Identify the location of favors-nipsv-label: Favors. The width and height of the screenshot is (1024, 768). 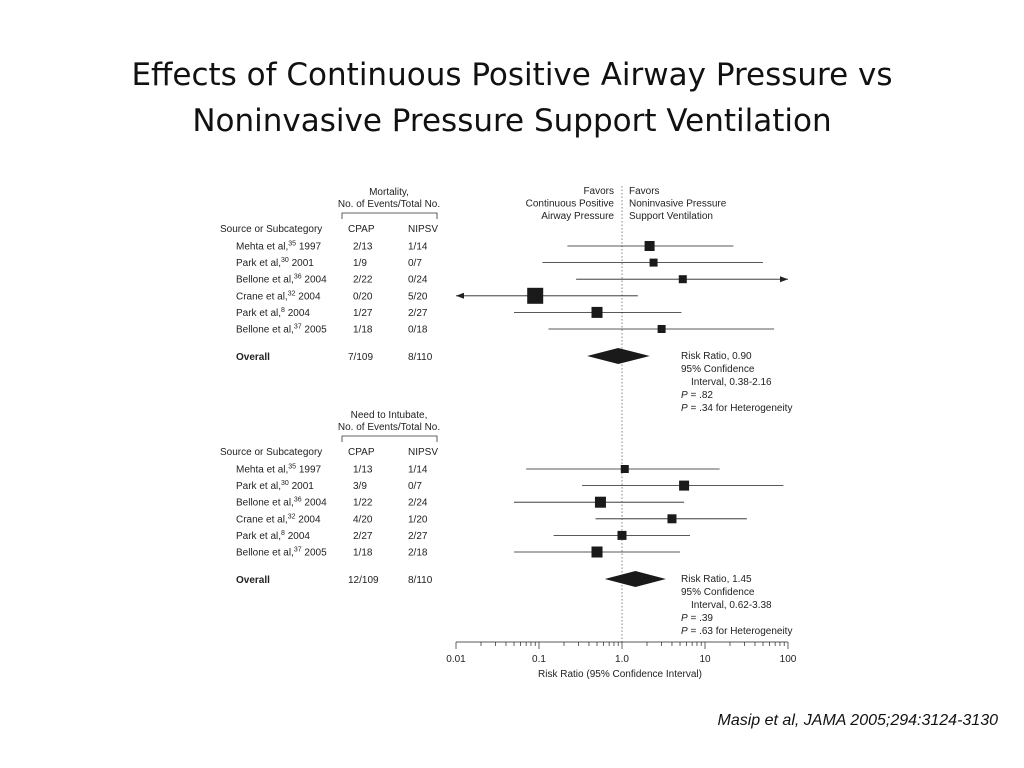
(644, 191).